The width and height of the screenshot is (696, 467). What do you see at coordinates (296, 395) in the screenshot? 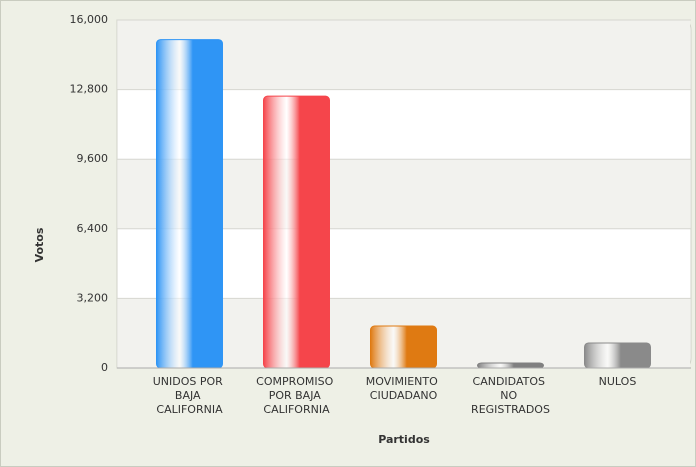
I see `x-tick-label: COMPROMISO POR BAJA CALIFORNIA` at bounding box center [296, 395].